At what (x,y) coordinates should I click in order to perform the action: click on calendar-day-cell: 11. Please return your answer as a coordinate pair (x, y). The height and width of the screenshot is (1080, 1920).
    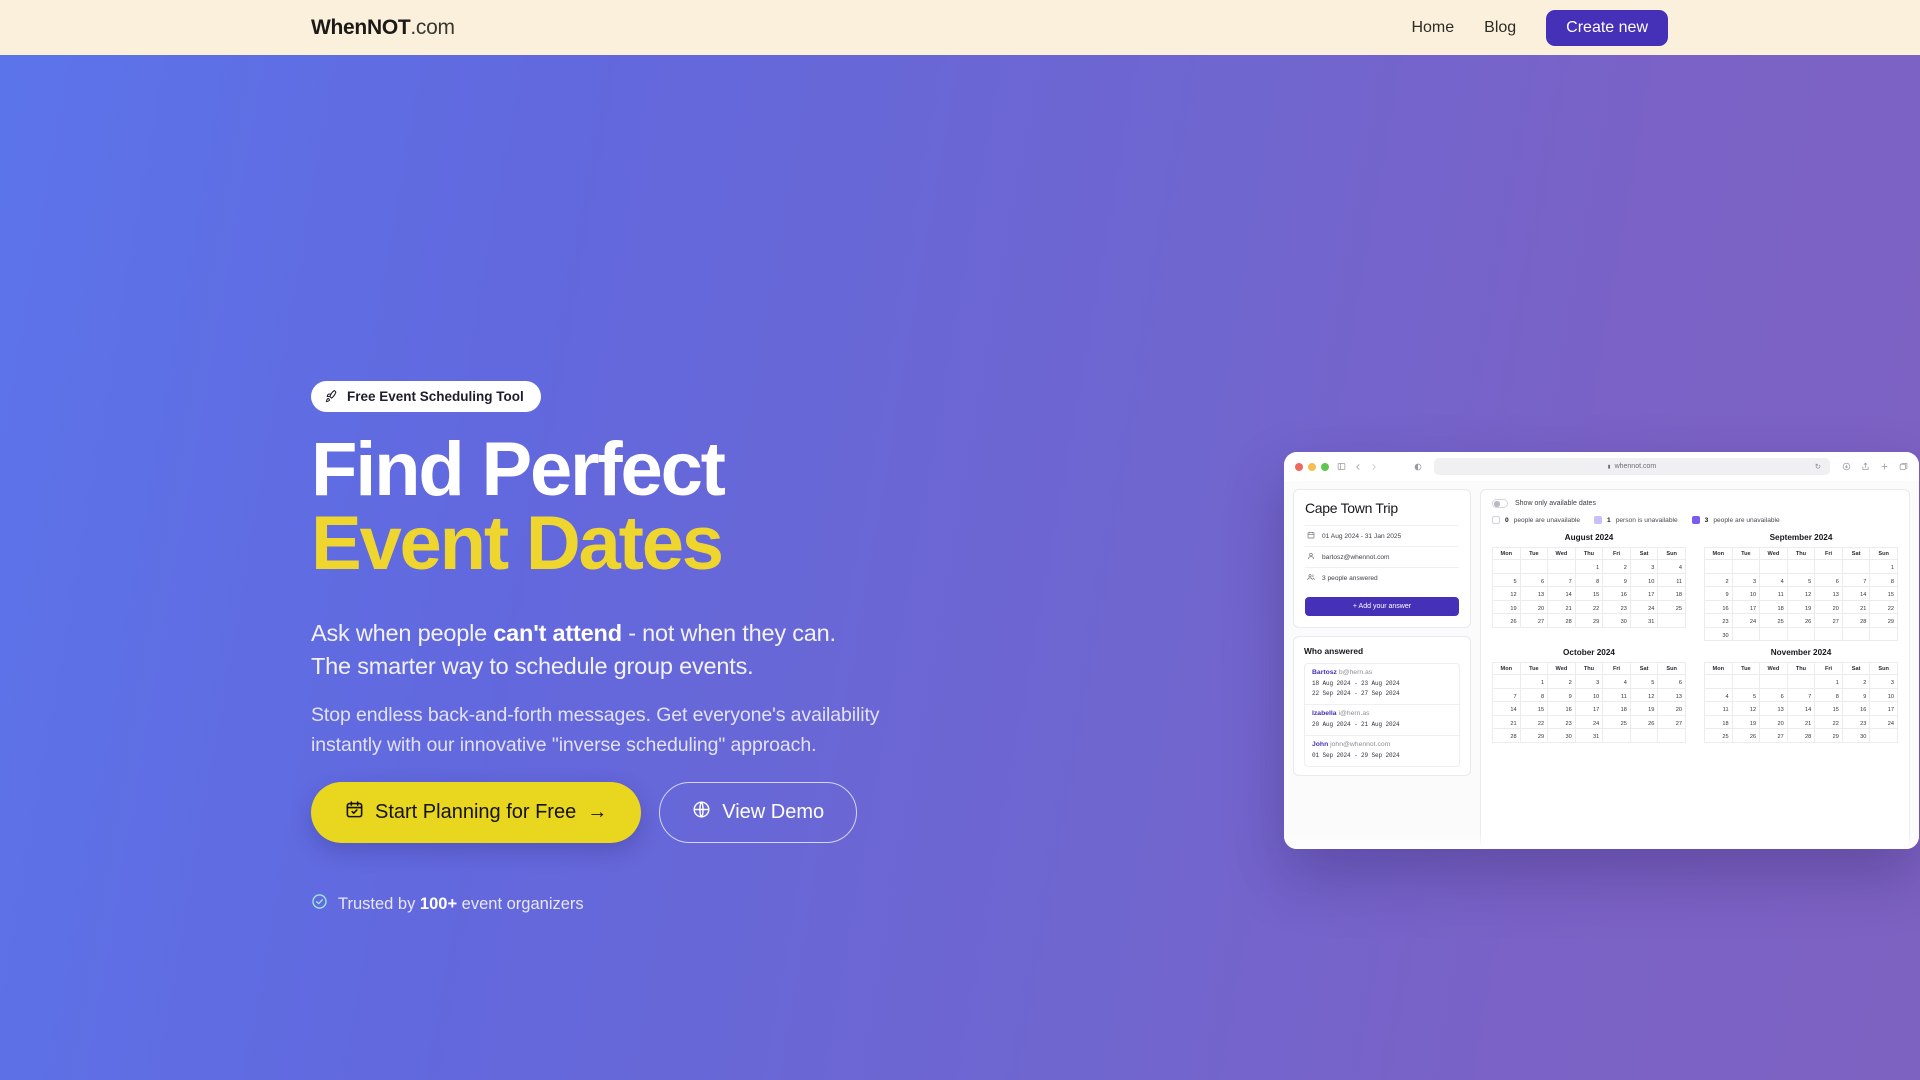
    Looking at the image, I should click on (1671, 580).